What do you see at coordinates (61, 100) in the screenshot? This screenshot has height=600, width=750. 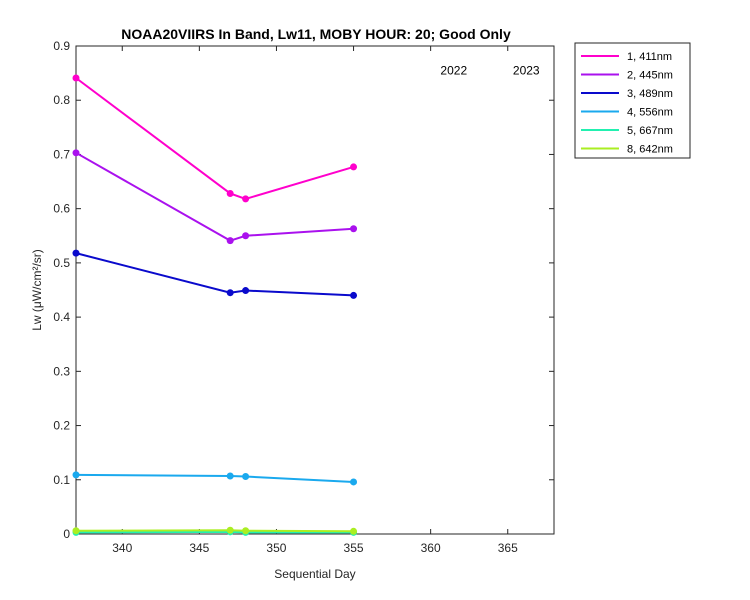 I see `y-tick-label: 0.8` at bounding box center [61, 100].